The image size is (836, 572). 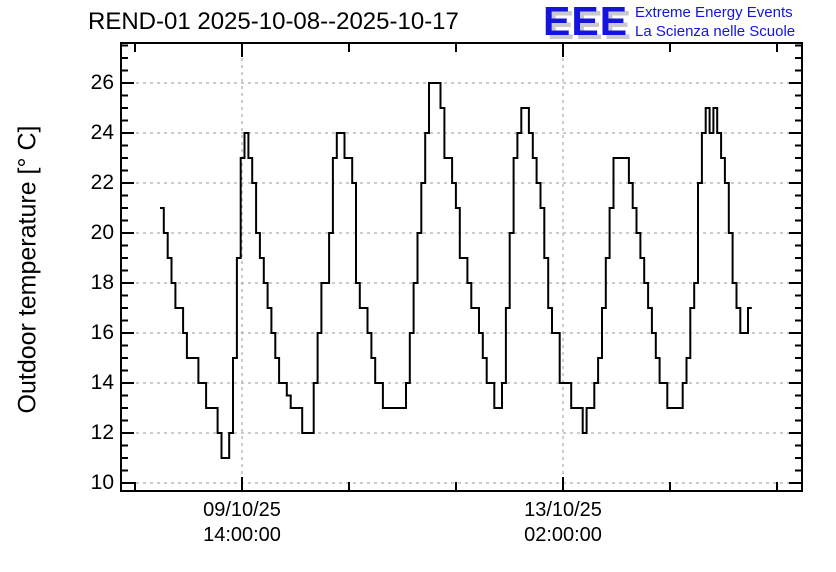 What do you see at coordinates (273, 21) in the screenshot?
I see `chart-title: REND-01 2025-10-08--2025-10-17` at bounding box center [273, 21].